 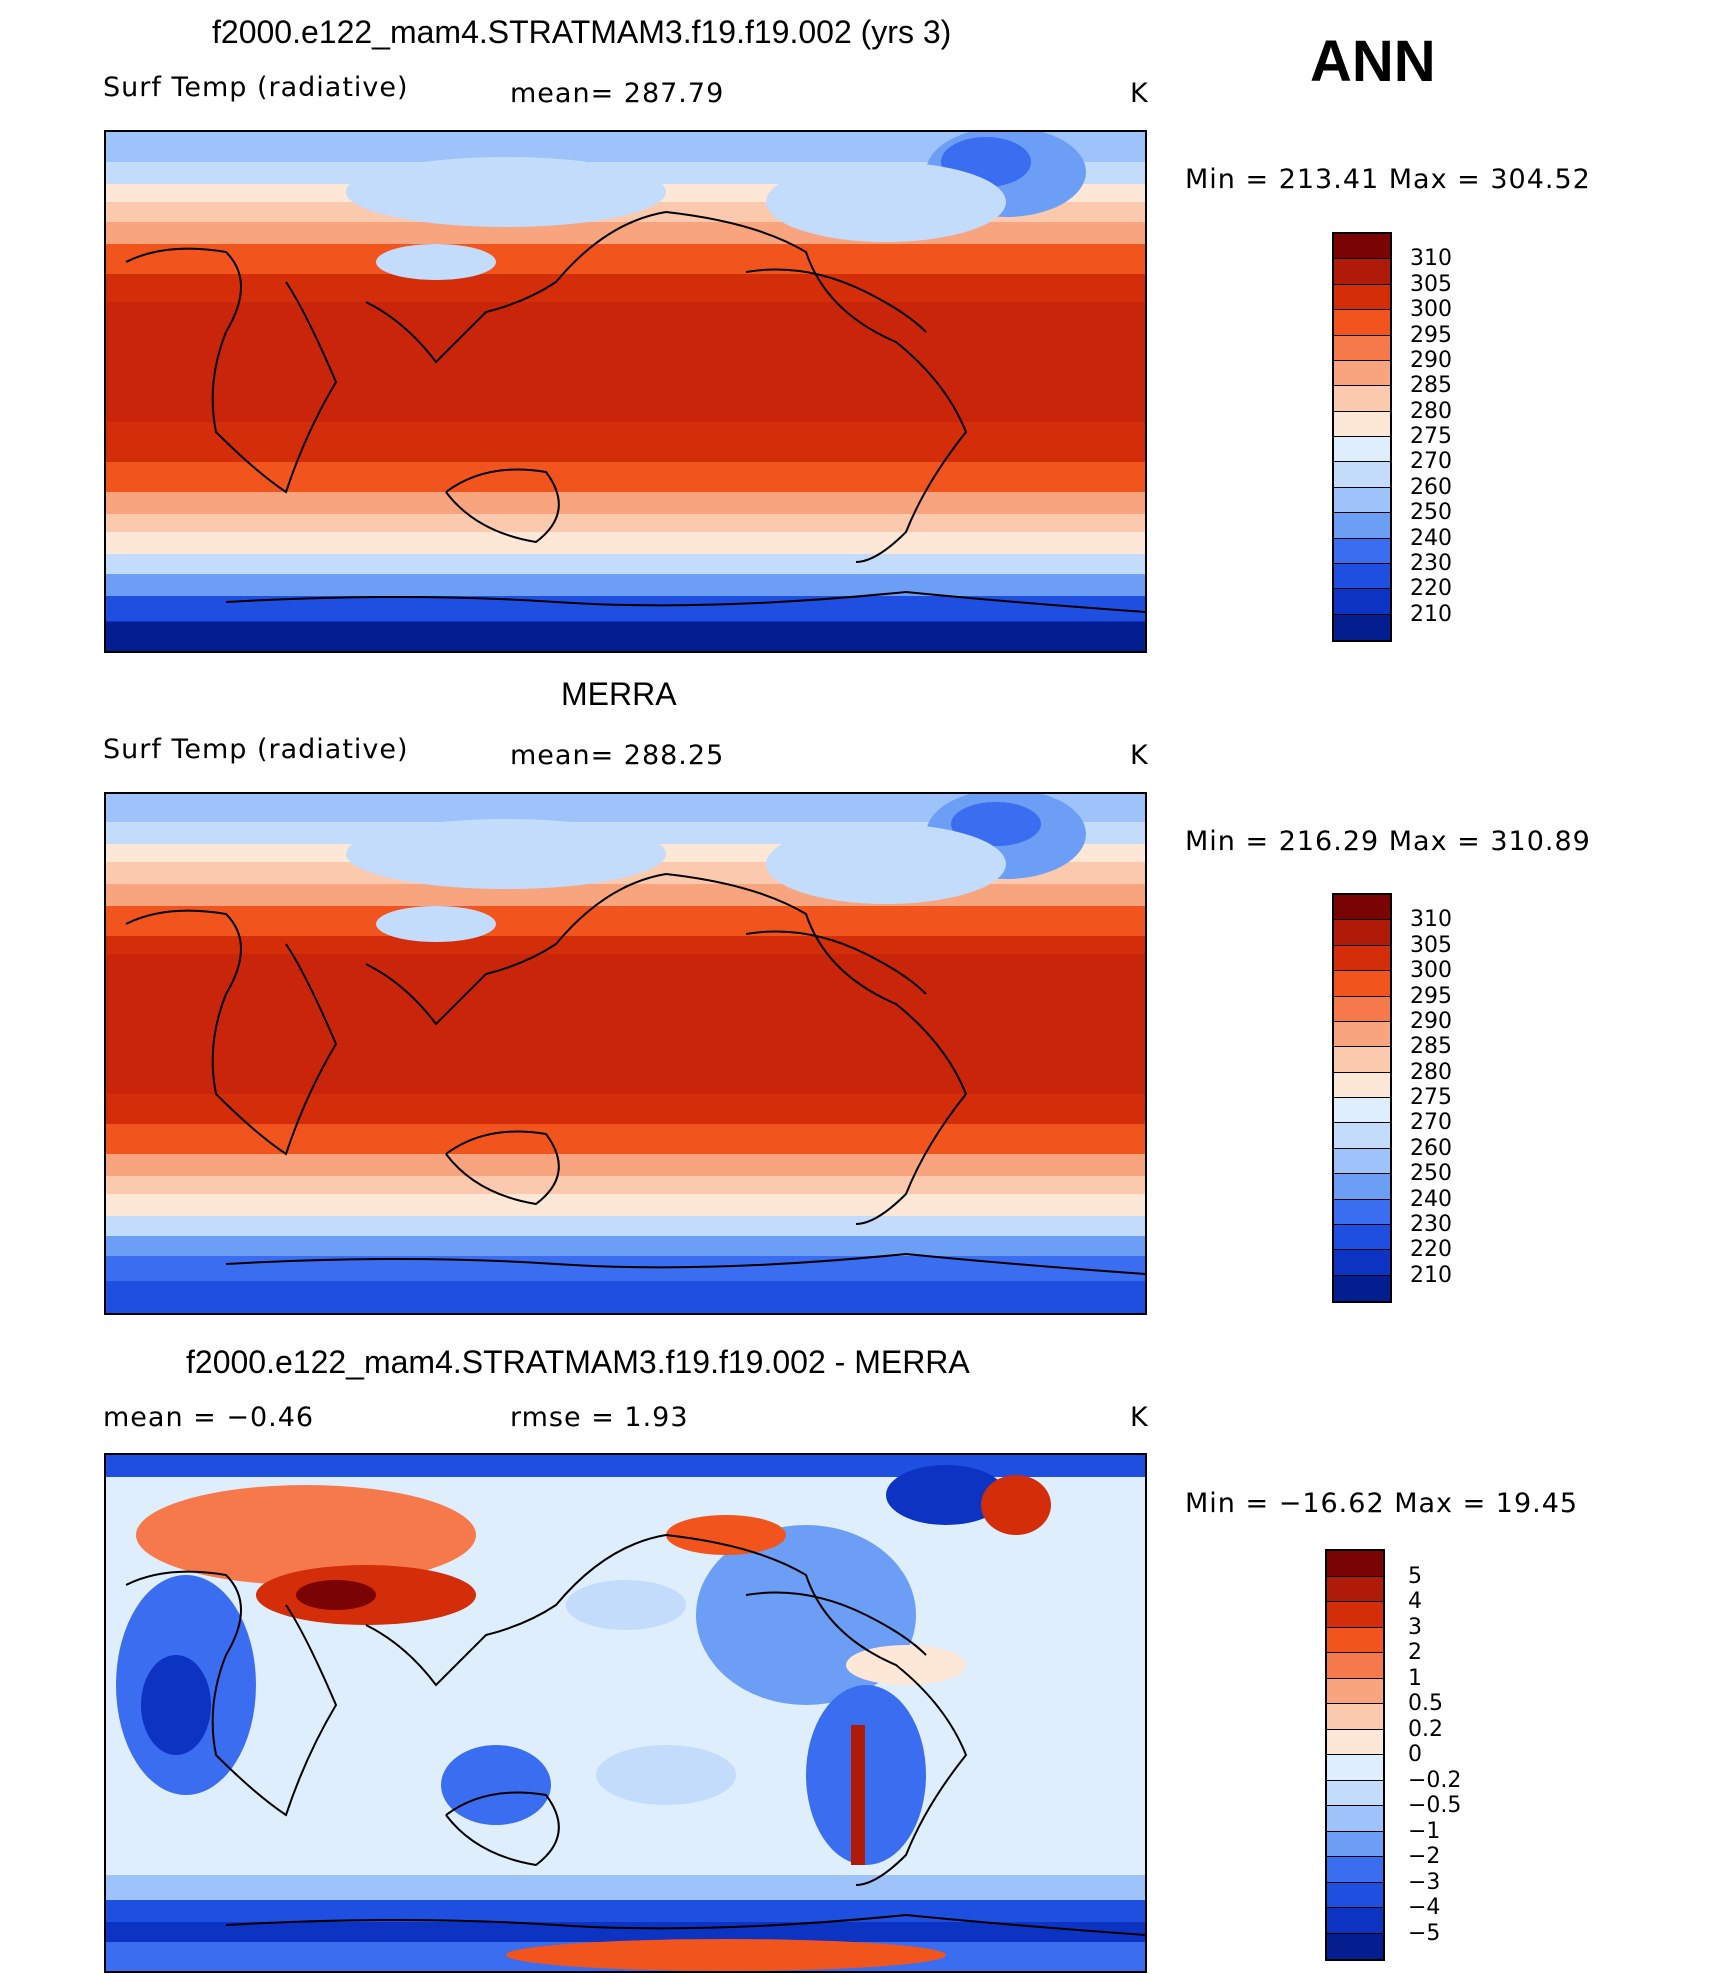 I want to click on season-label: ANN, so click(x=1373, y=61).